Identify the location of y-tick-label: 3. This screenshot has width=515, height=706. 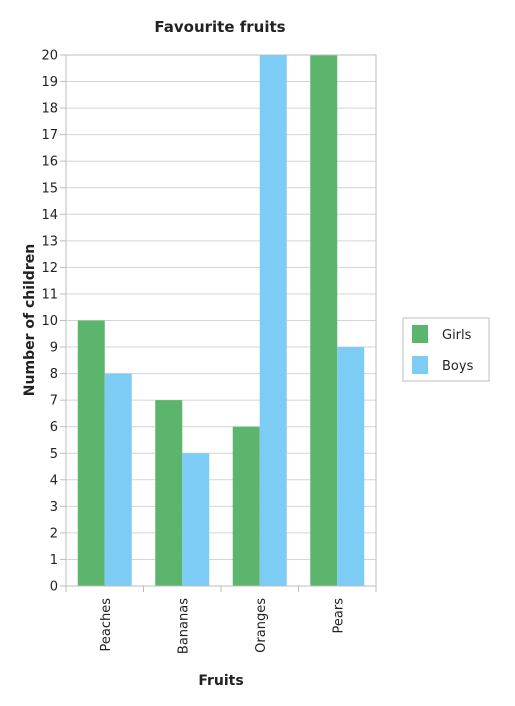
(54, 507).